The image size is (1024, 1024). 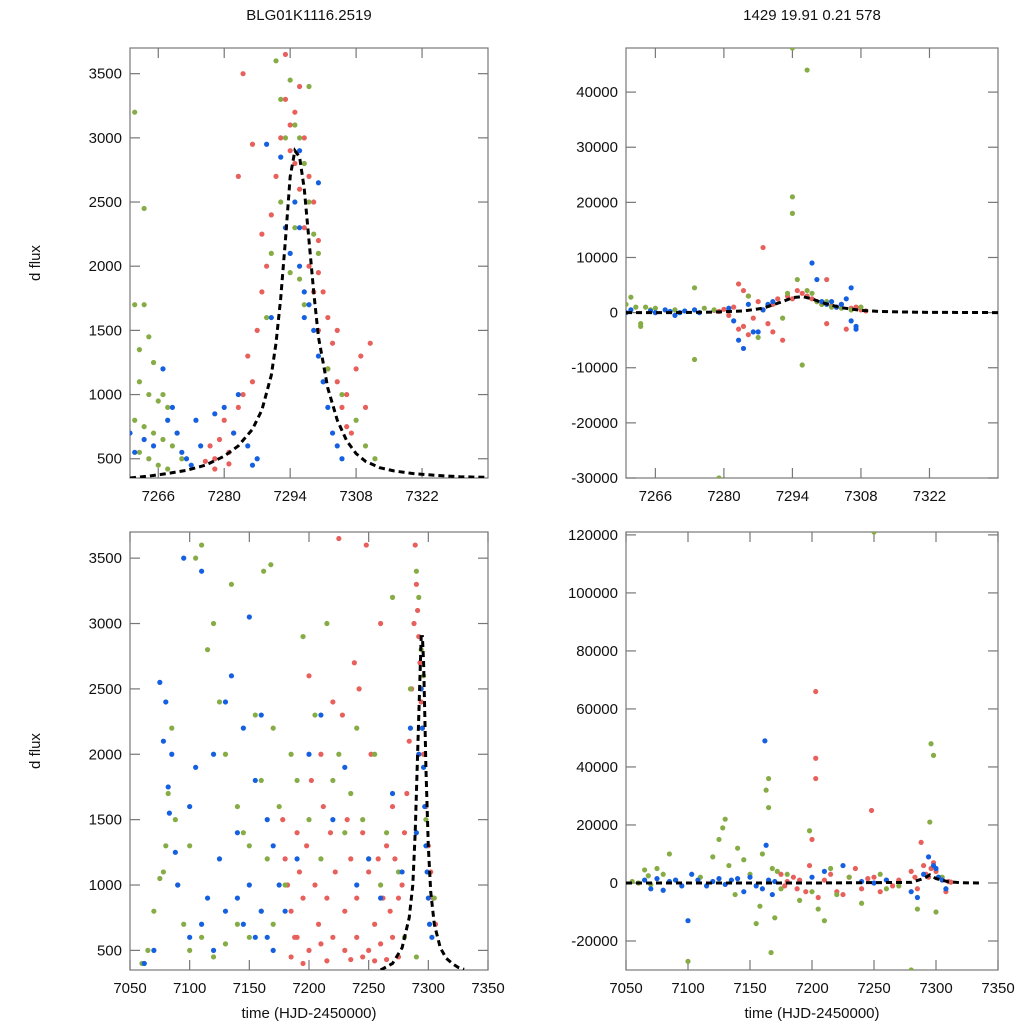 What do you see at coordinates (597, 147) in the screenshot?
I see `y-tick-label: 30000` at bounding box center [597, 147].